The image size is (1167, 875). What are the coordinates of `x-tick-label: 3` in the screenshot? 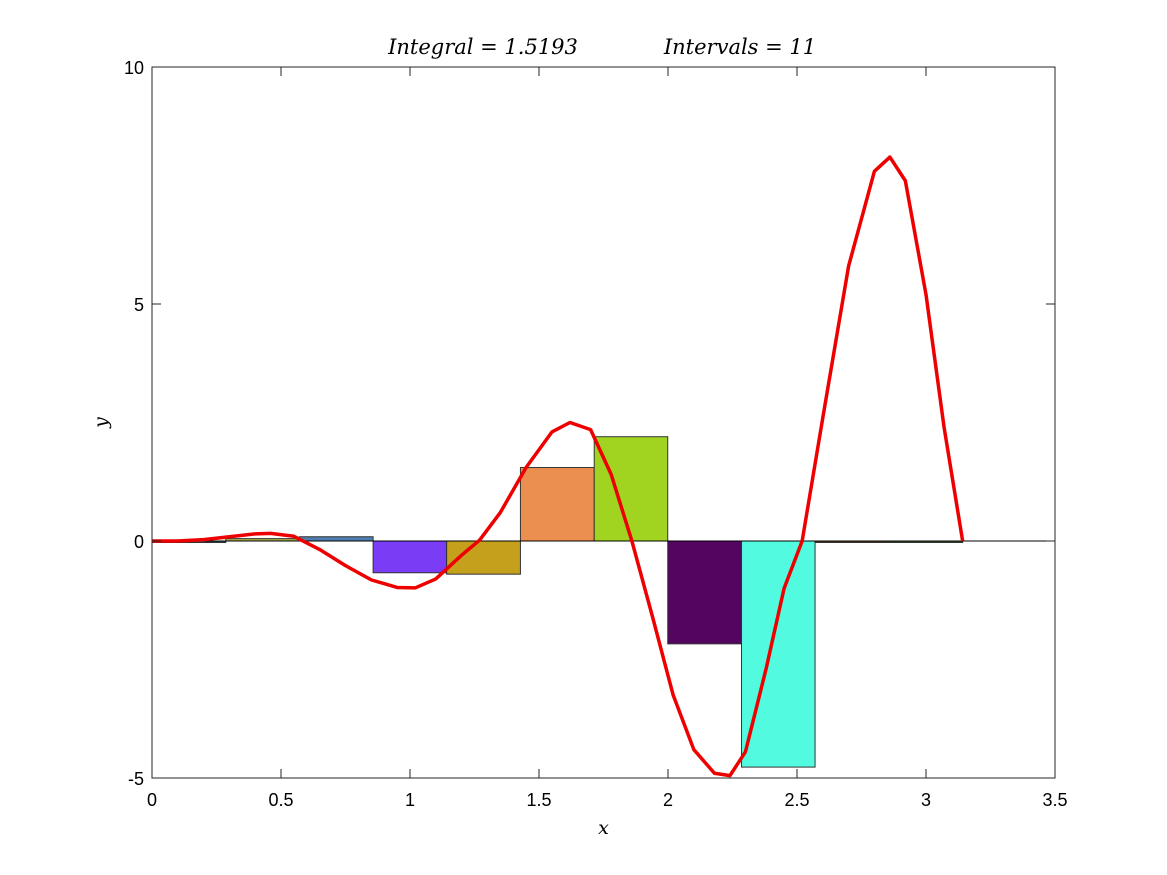 It's located at (926, 800).